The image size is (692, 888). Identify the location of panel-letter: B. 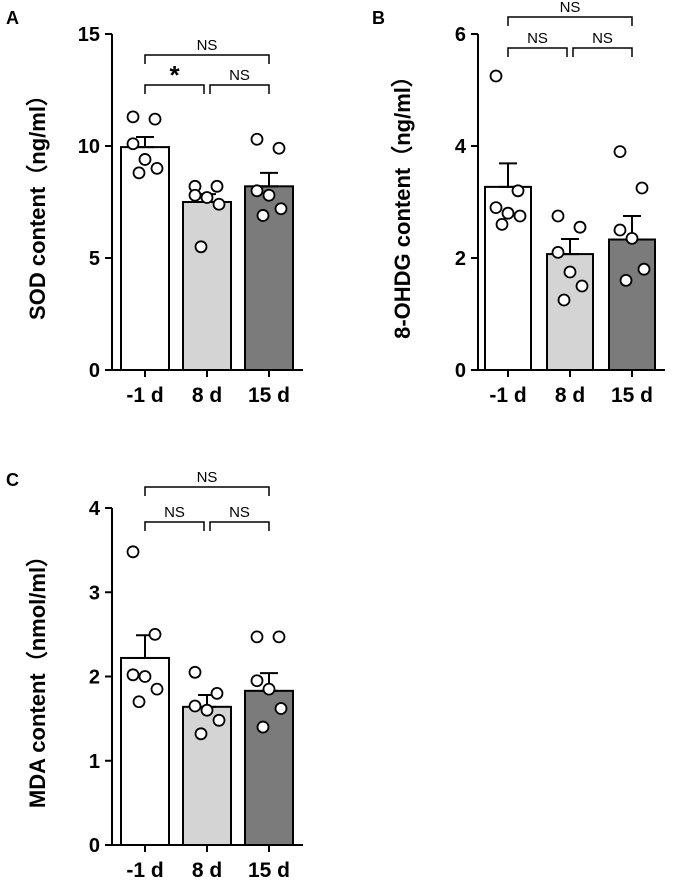
(378, 18).